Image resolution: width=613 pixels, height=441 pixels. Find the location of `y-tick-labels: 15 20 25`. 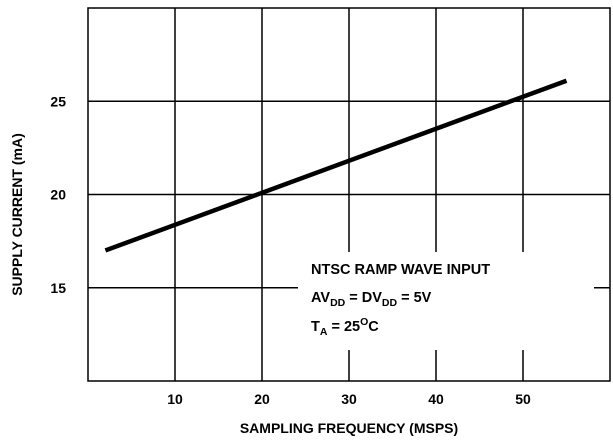

y-tick-labels: 15 20 25 is located at coordinates (58, 194).